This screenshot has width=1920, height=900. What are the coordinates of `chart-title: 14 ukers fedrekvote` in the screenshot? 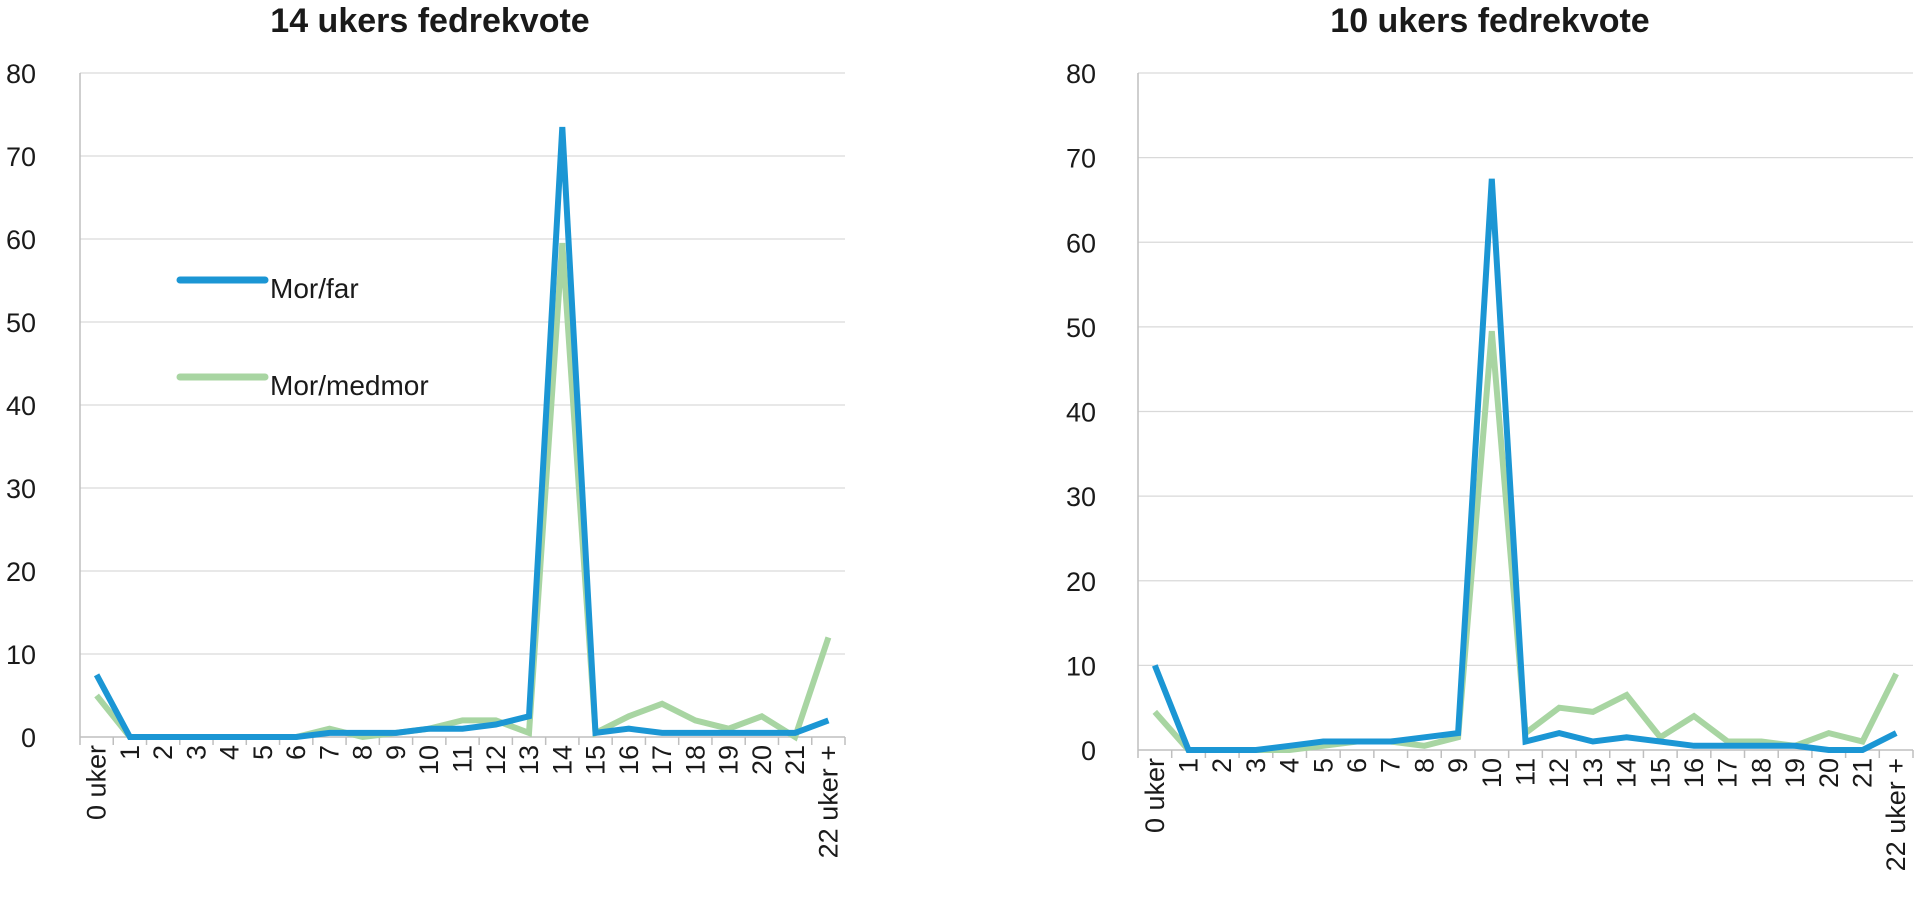 It's located at (430, 21).